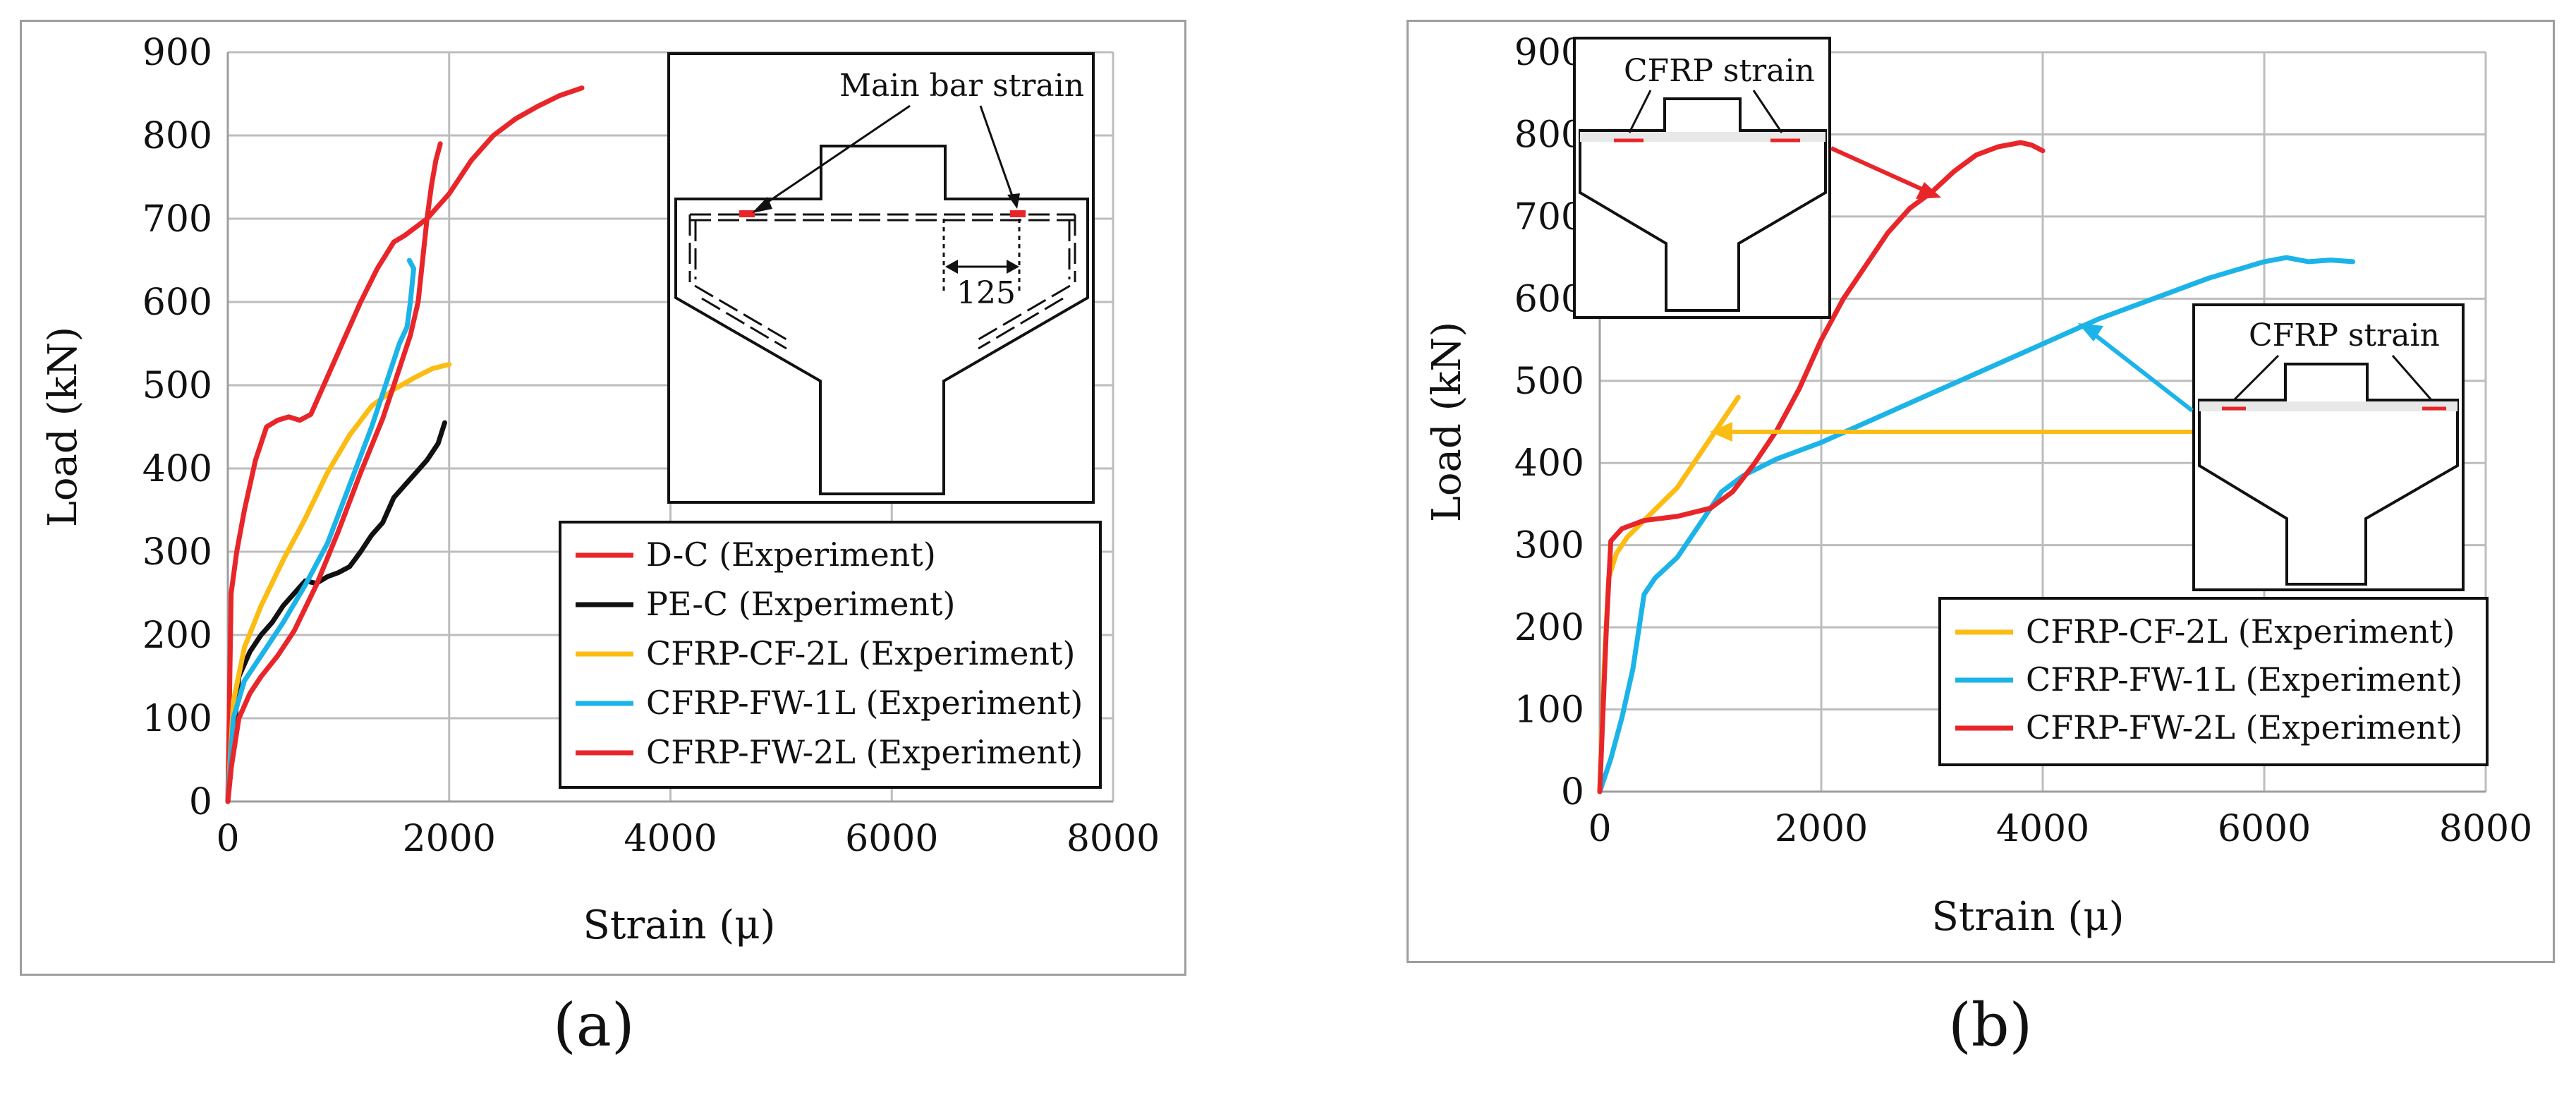 This screenshot has width=2576, height=1095. I want to click on inset-cross-section-cfrp-2: CFRP strain, so click(2087, 447).